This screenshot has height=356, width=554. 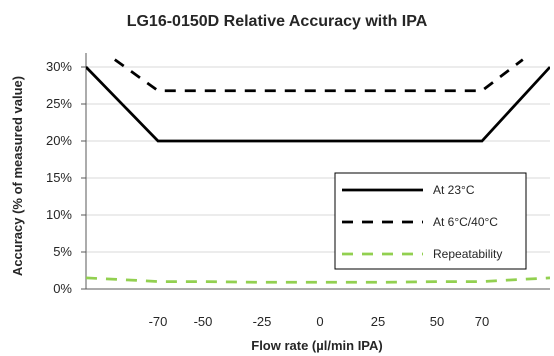 What do you see at coordinates (62, 288) in the screenshot?
I see `y-tick-label: 0%` at bounding box center [62, 288].